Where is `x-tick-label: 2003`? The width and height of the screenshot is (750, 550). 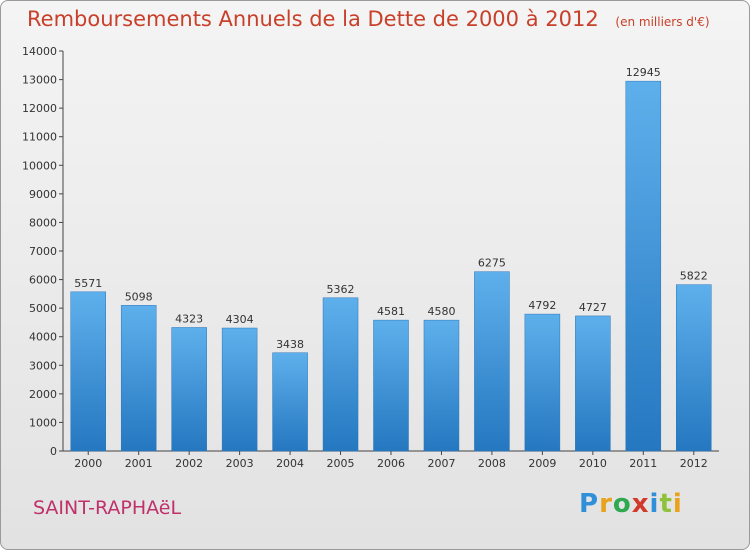
x-tick-label: 2003 is located at coordinates (240, 463).